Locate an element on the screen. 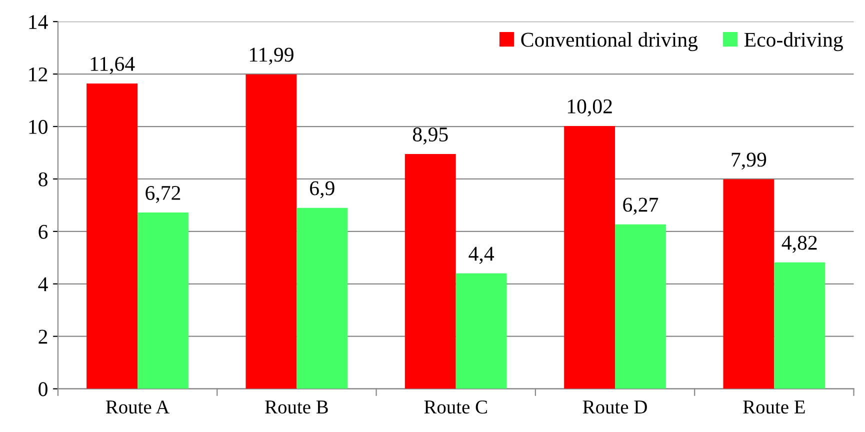  y-tick-label: 6 is located at coordinates (43, 231).